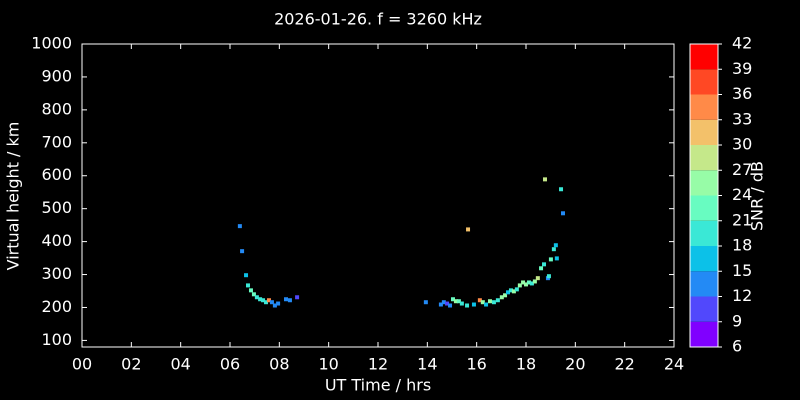  What do you see at coordinates (526, 364) in the screenshot?
I see `x-tick-label: 18` at bounding box center [526, 364].